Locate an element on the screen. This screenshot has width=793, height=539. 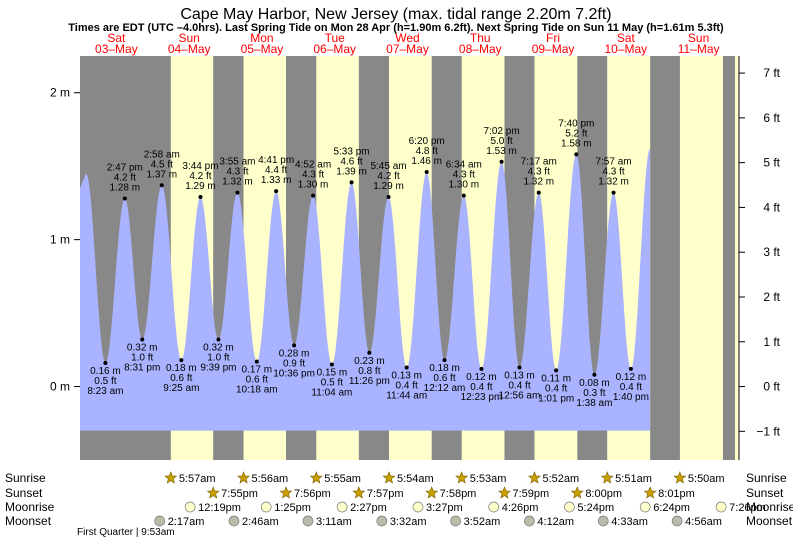
date-label: 10–May is located at coordinates (625, 49).